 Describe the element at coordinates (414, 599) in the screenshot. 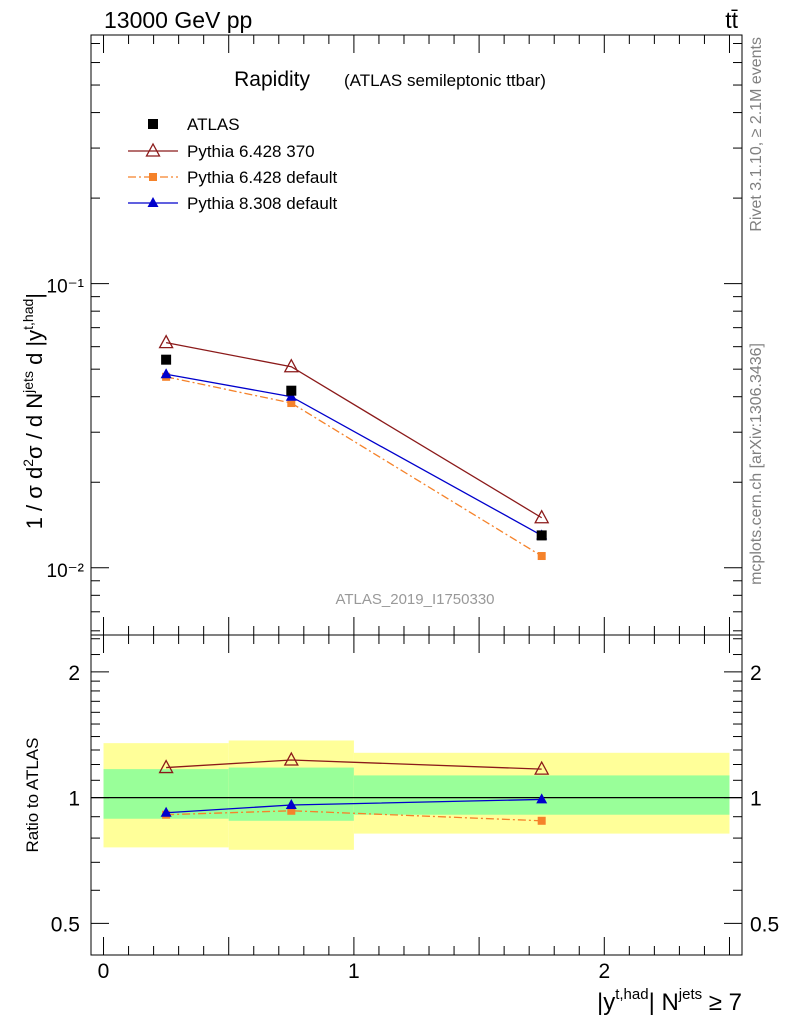

I see `analysis-id: ATLAS_2019_I1750330` at that location.